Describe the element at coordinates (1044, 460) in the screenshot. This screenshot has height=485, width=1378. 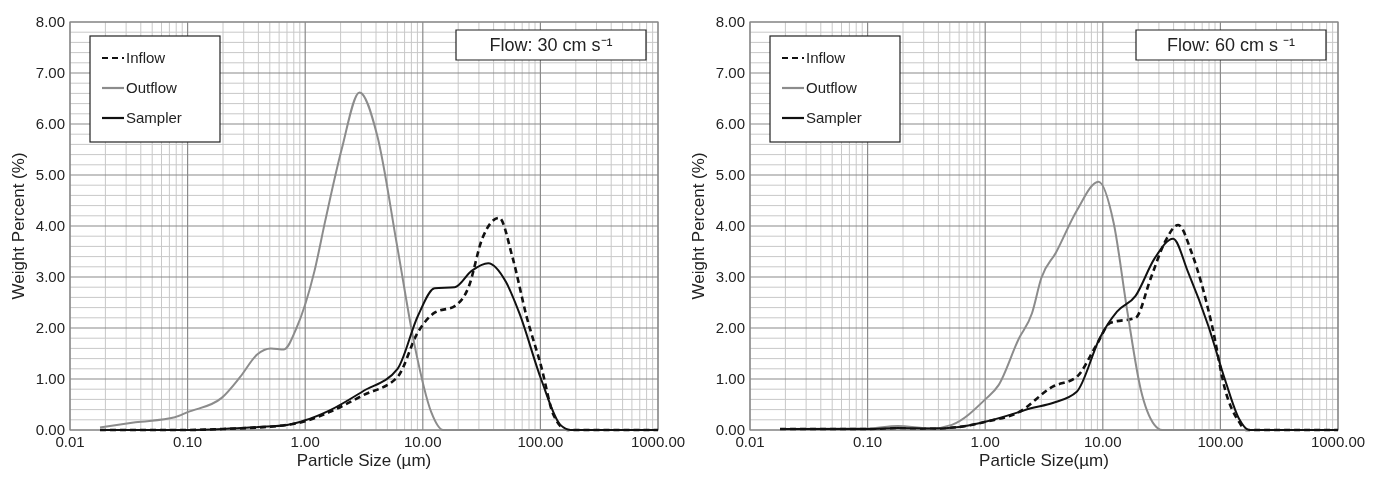
I see `x-axis-title: Particle Size(µm)` at that location.